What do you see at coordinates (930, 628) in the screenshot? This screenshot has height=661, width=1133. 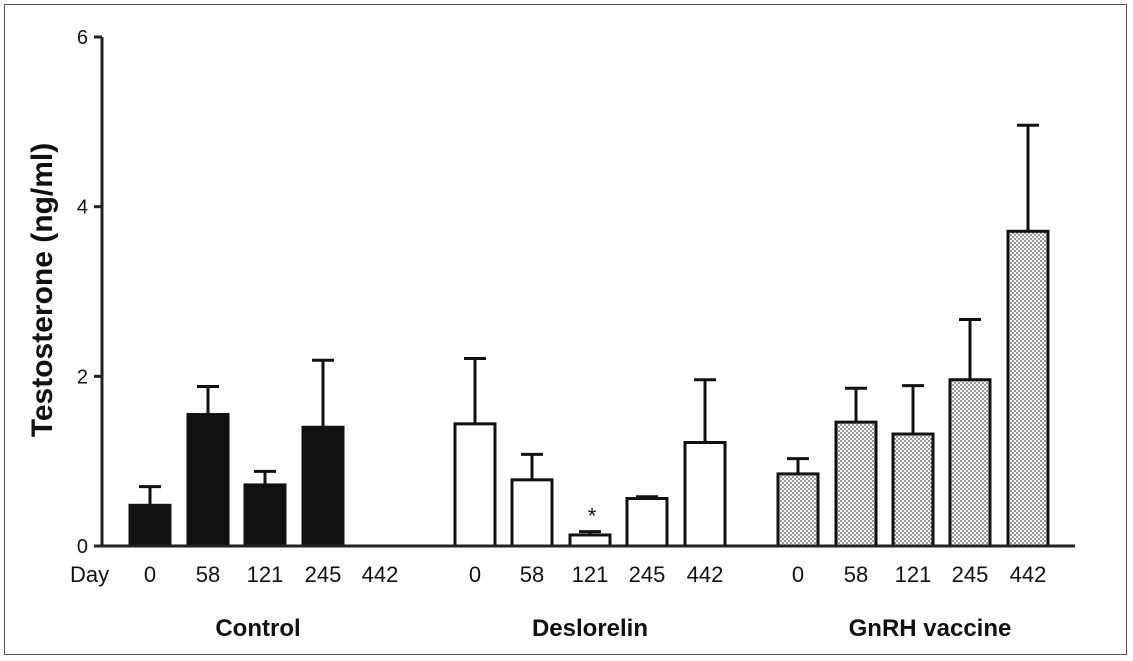 I see `group-label: GnRH vaccine` at bounding box center [930, 628].